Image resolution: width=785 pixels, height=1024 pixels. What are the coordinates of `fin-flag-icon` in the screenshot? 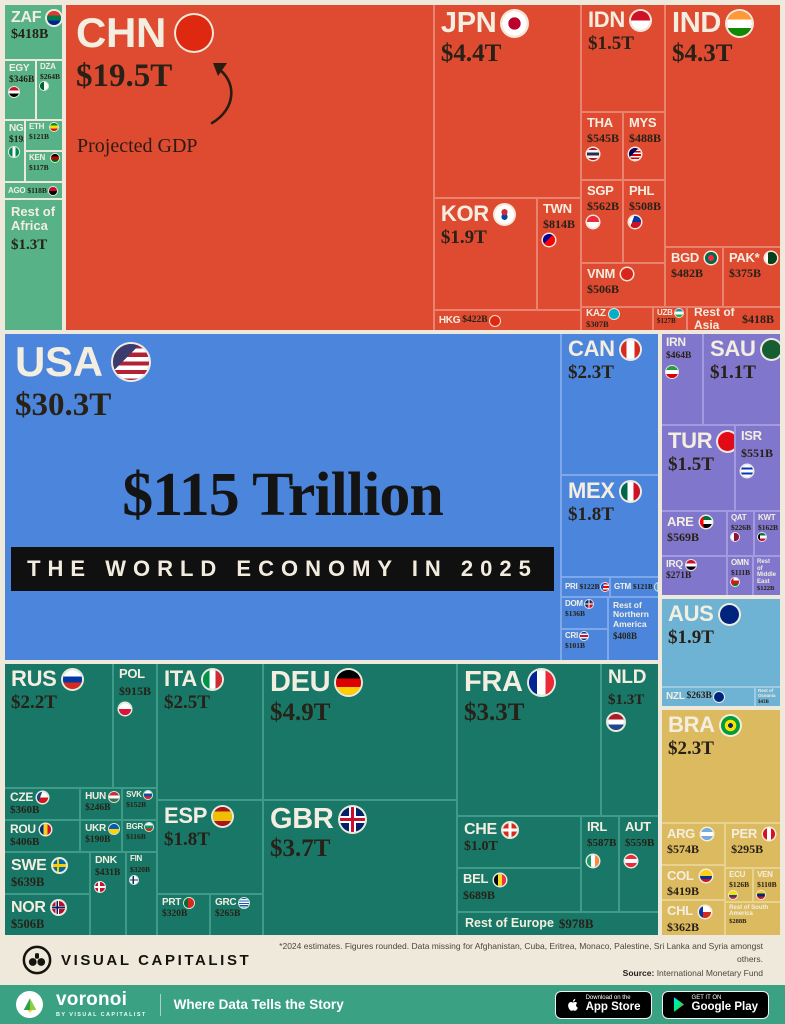 It's located at (134, 880).